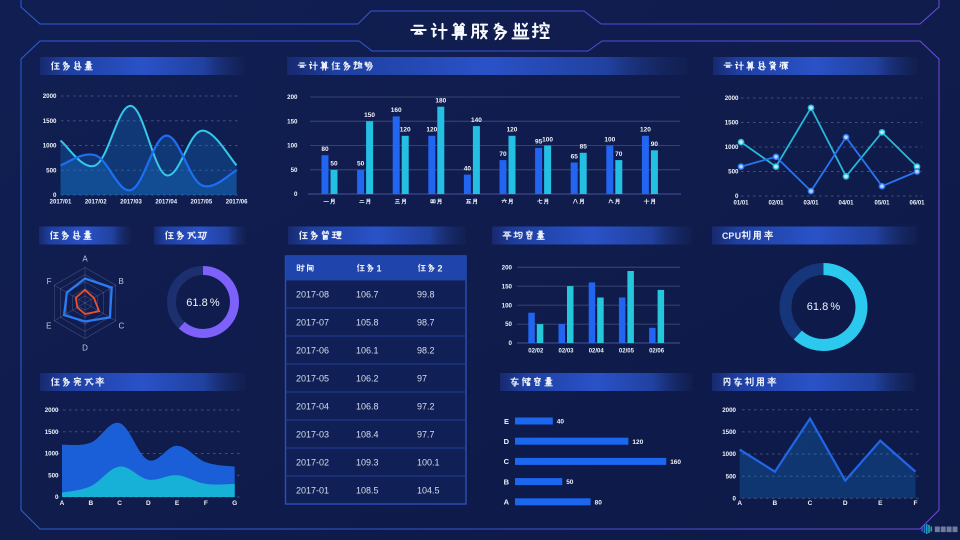  I want to click on svg-text: 02/06, so click(657, 352).